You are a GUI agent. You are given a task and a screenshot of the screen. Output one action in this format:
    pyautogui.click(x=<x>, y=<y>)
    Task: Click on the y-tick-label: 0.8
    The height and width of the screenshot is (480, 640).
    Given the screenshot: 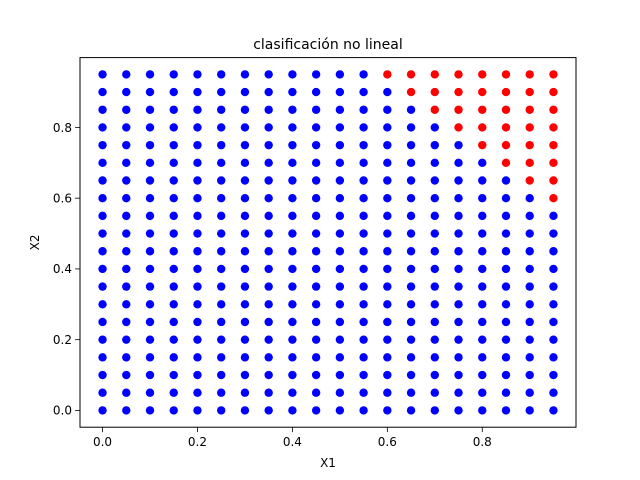 What is the action you would take?
    pyautogui.click(x=62, y=128)
    